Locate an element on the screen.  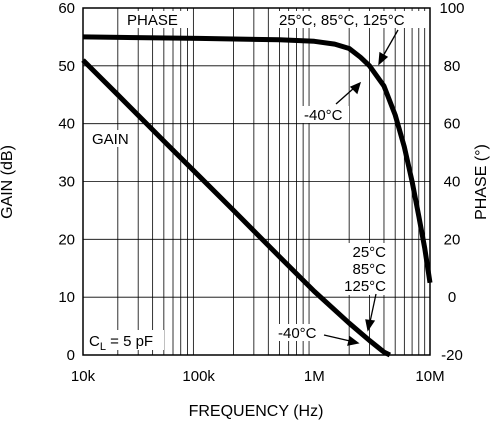
gain-minus40-arrowhead is located at coordinates (353, 340).